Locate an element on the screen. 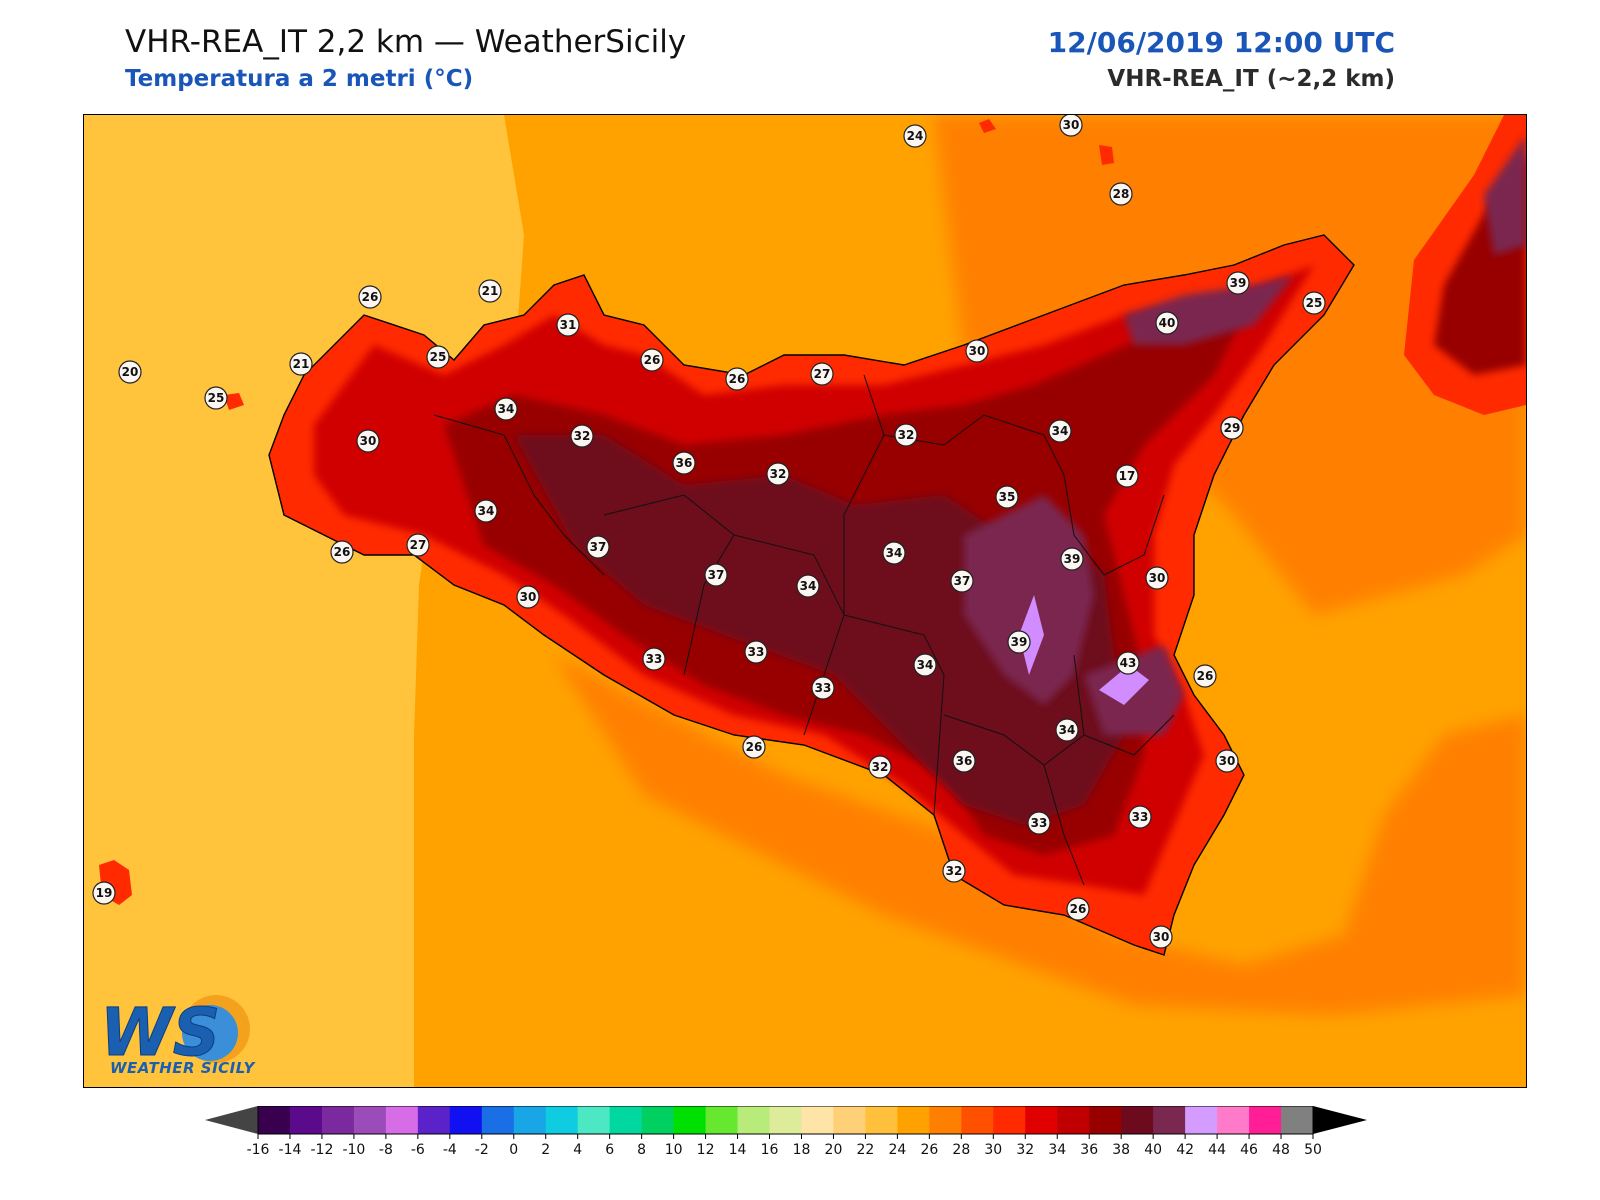 The height and width of the screenshot is (1200, 1600). station-marker: 39 is located at coordinates (1072, 559).